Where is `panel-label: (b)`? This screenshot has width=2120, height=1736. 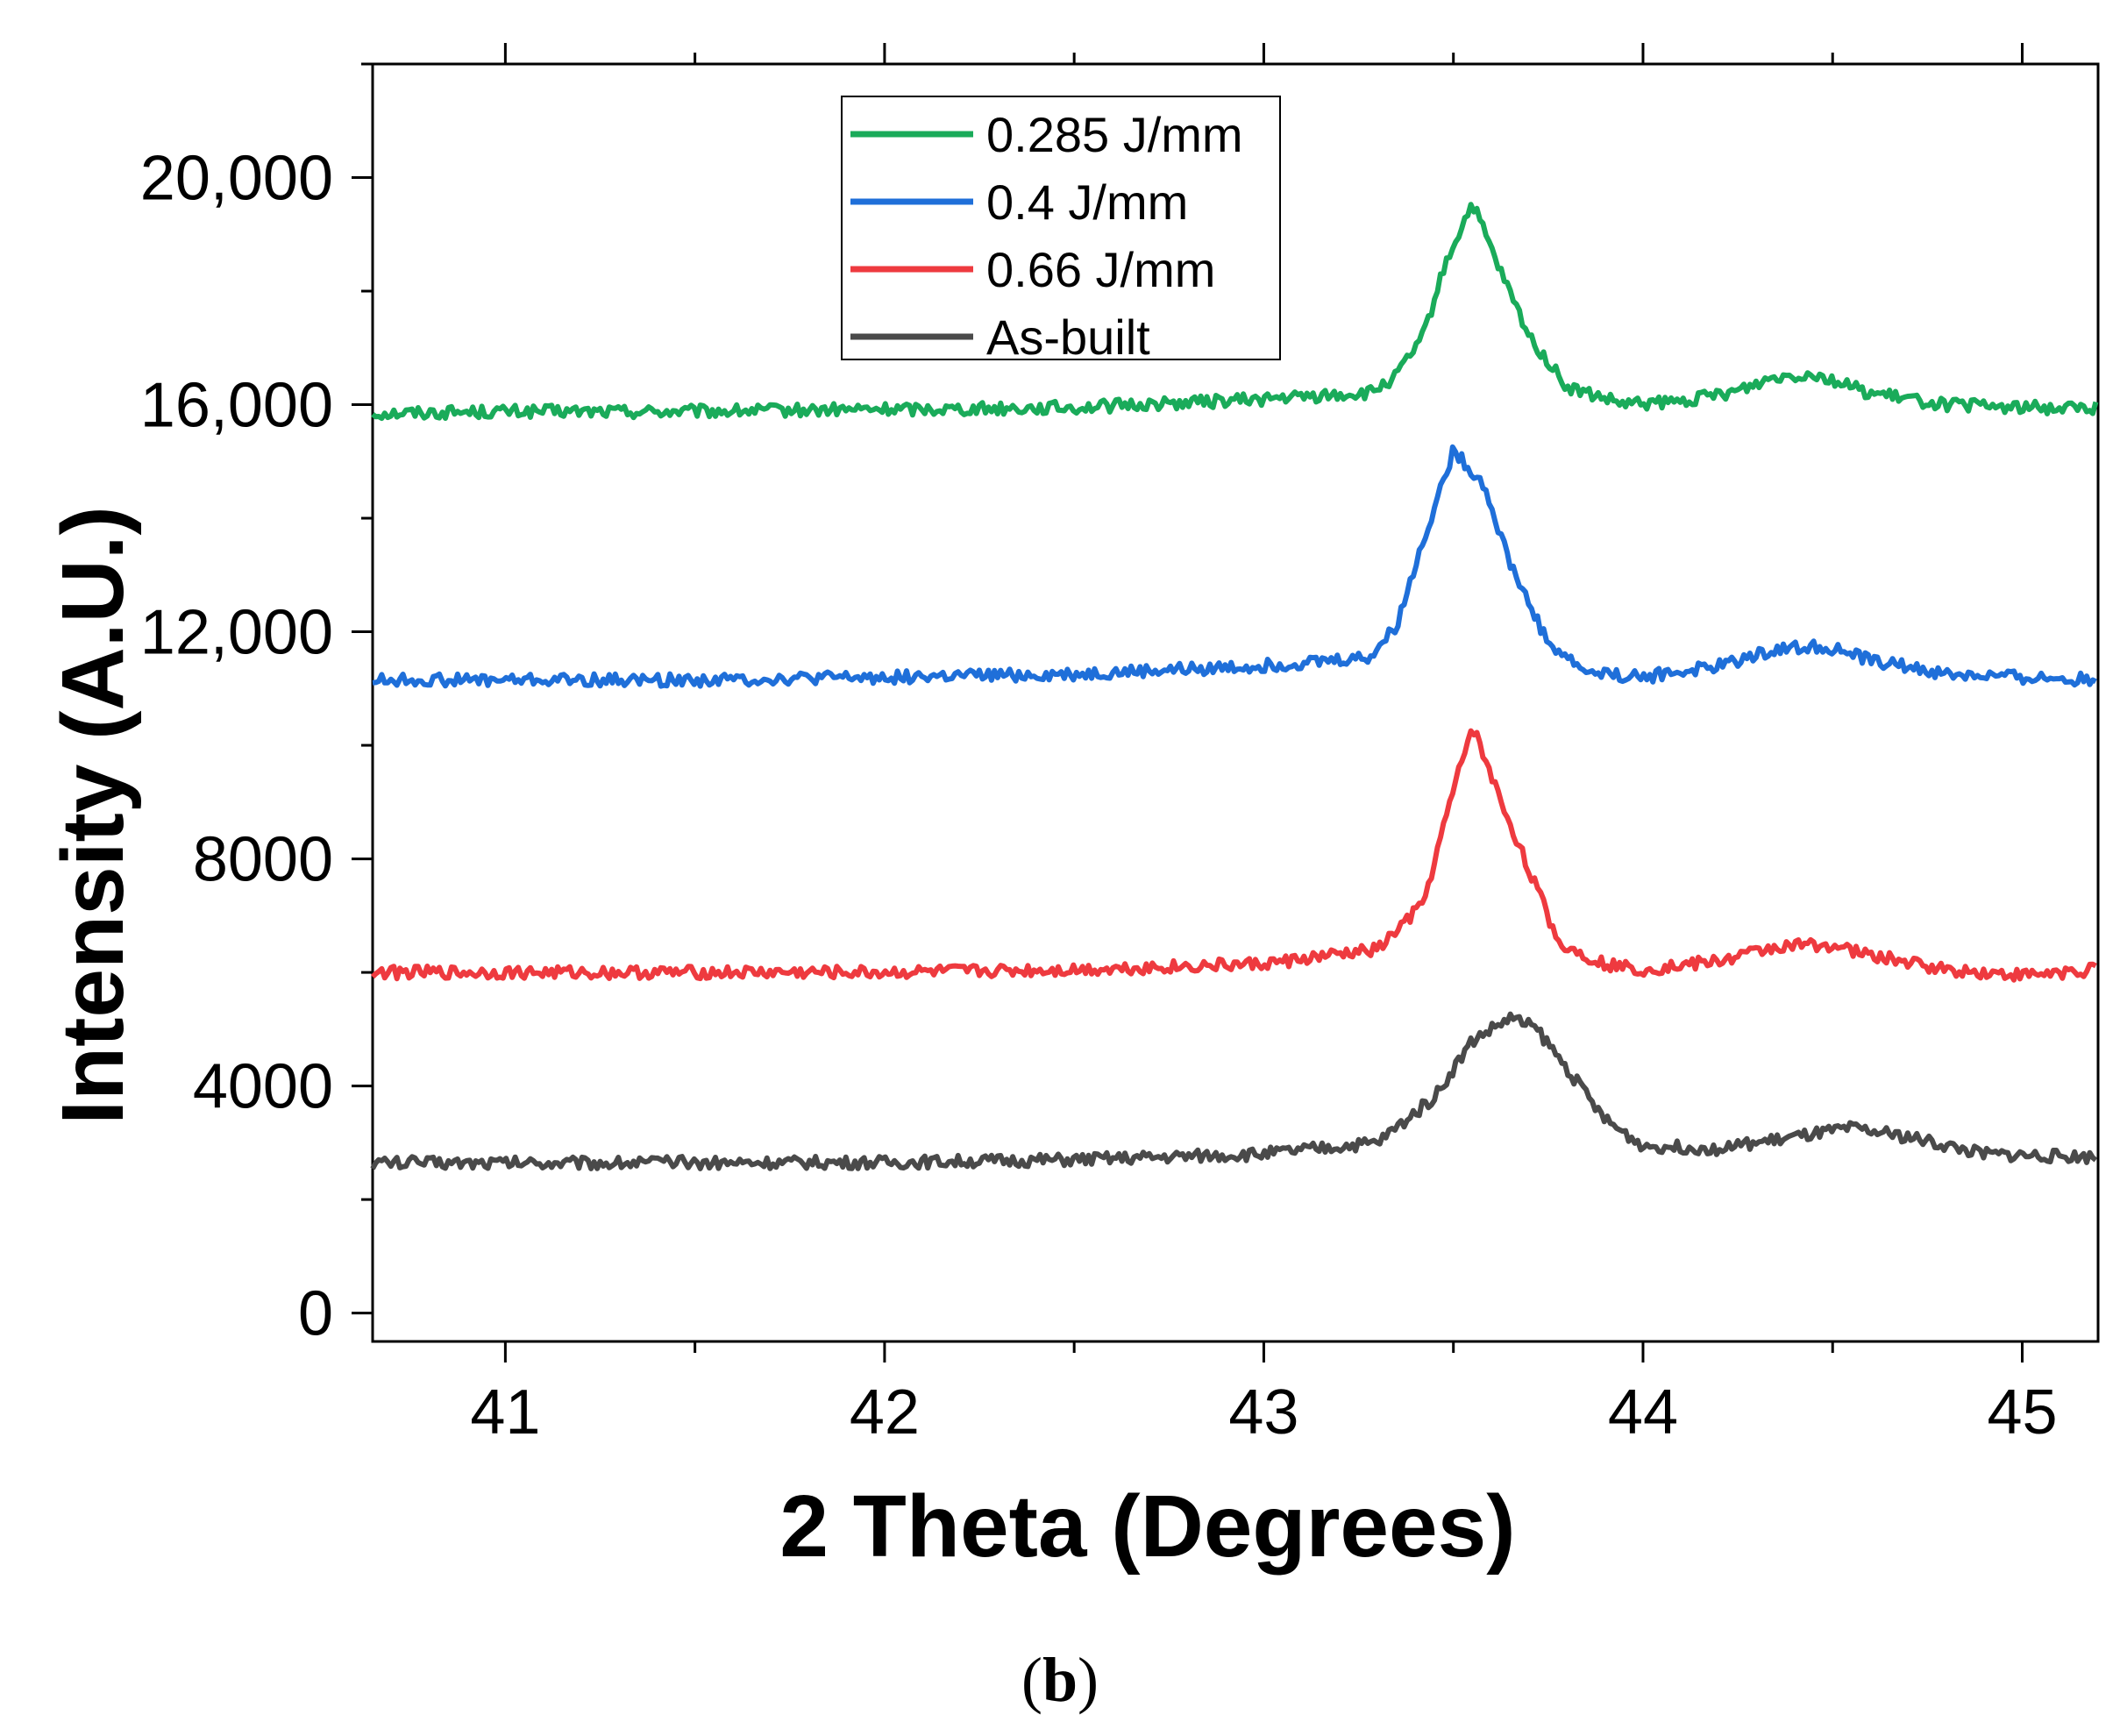
panel-label: (b) is located at coordinates (1060, 1680).